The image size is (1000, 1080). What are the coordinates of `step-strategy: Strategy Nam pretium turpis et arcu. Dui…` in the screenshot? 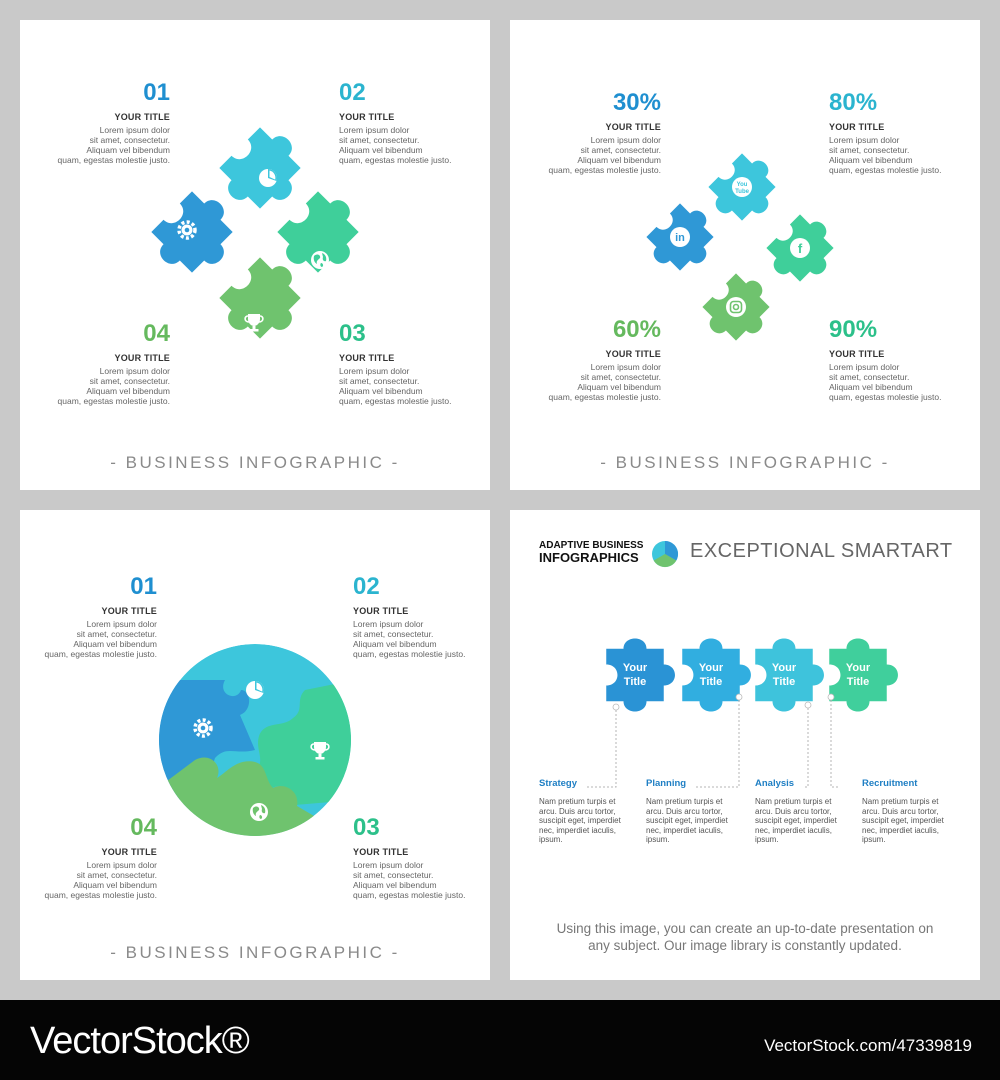 It's located at (586, 811).